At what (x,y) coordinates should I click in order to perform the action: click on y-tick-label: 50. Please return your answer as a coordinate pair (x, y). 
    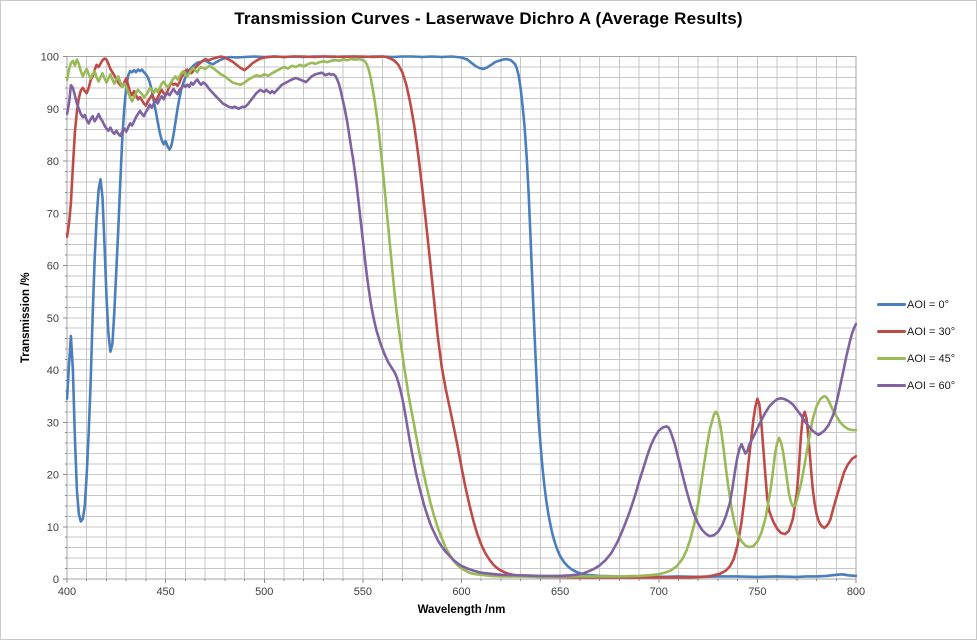
    Looking at the image, I should click on (53, 319).